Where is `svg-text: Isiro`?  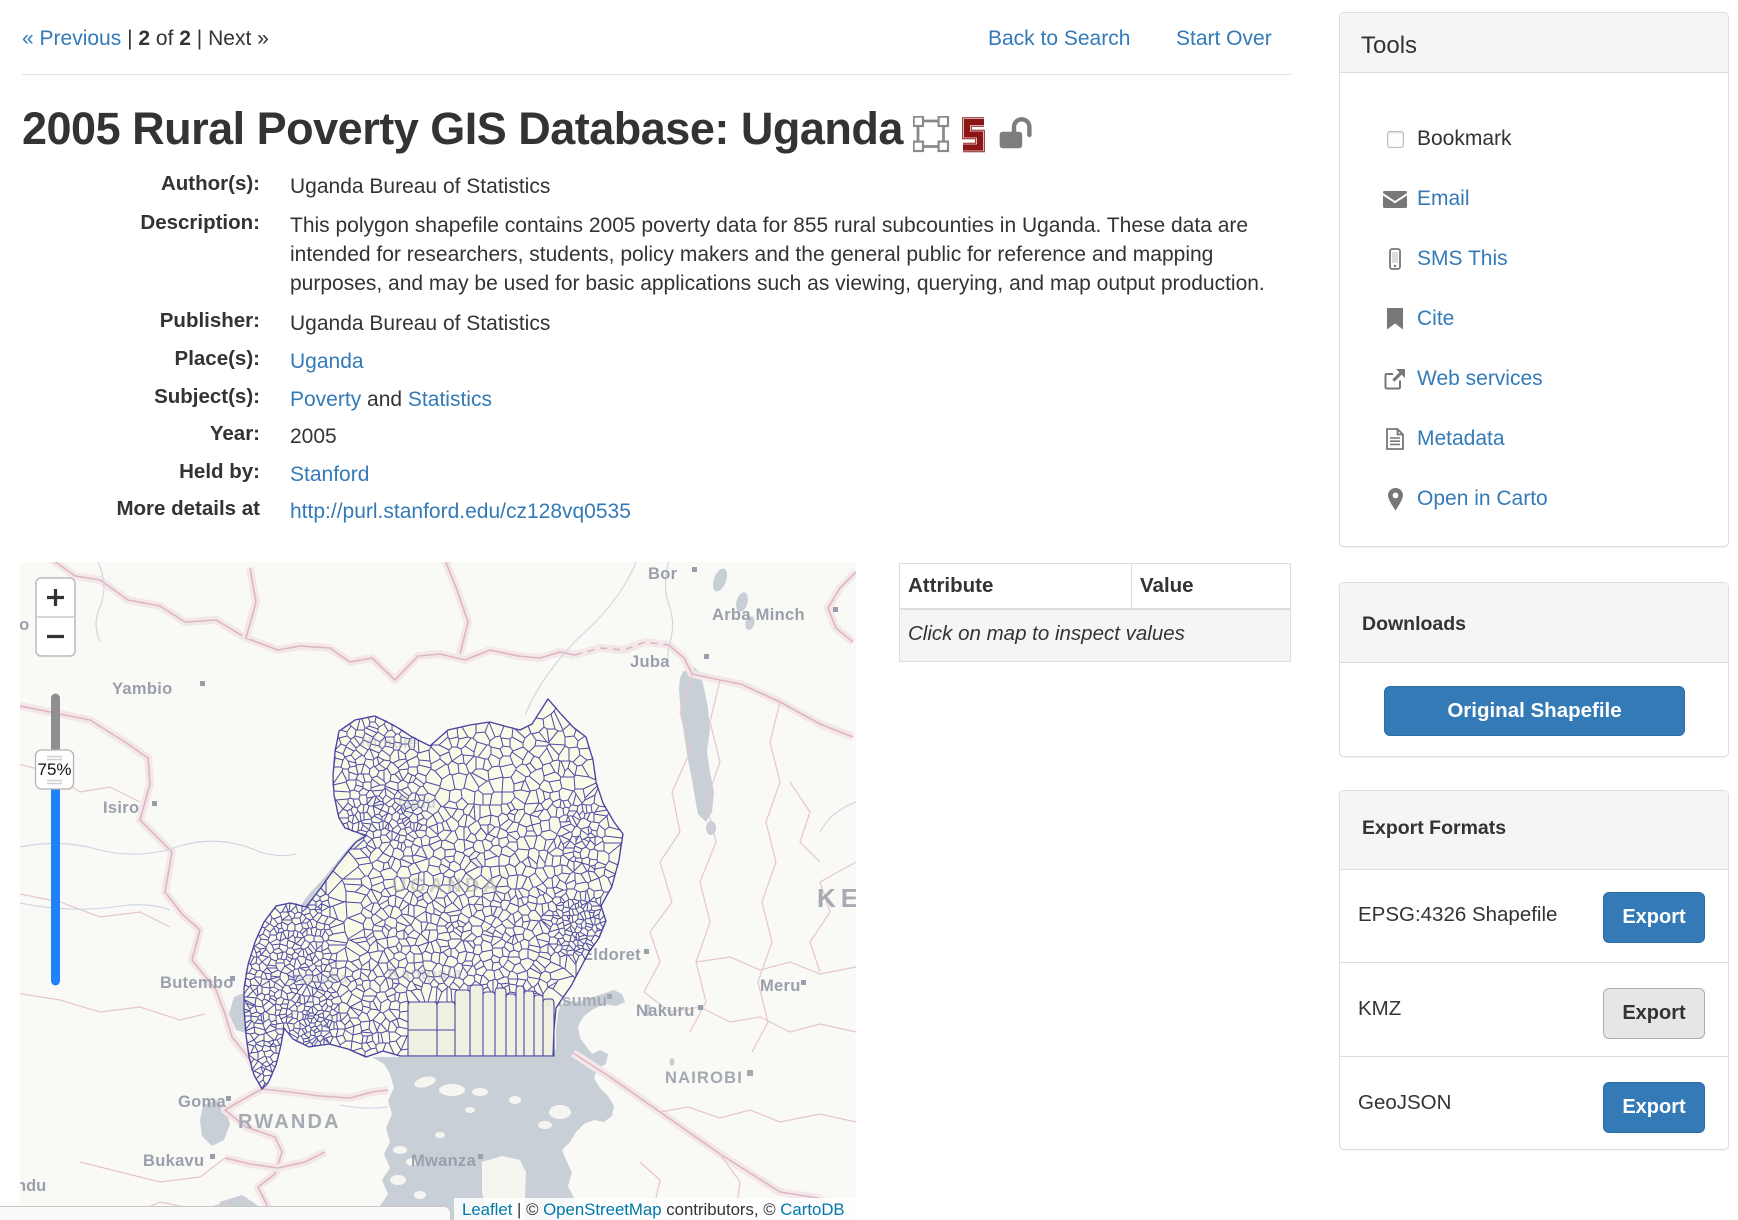 svg-text: Isiro is located at coordinates (121, 808).